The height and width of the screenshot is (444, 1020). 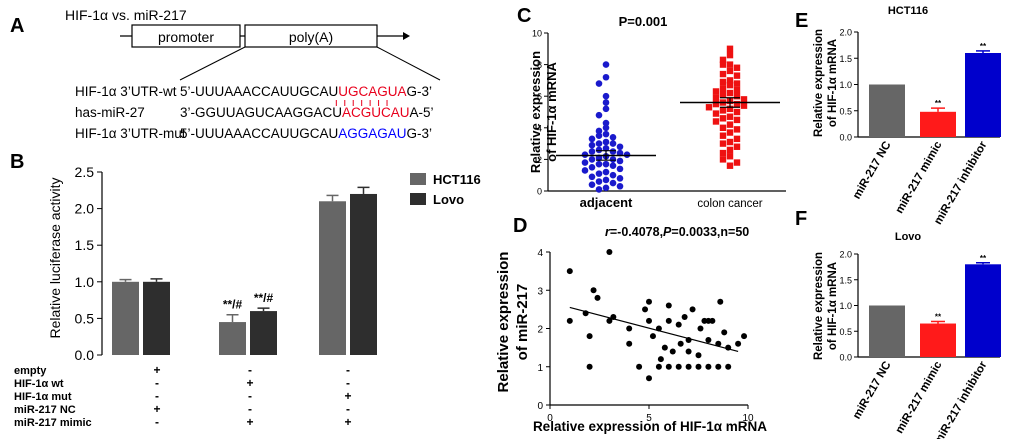 I want to click on promoter-label: promoter, so click(x=186, y=37).